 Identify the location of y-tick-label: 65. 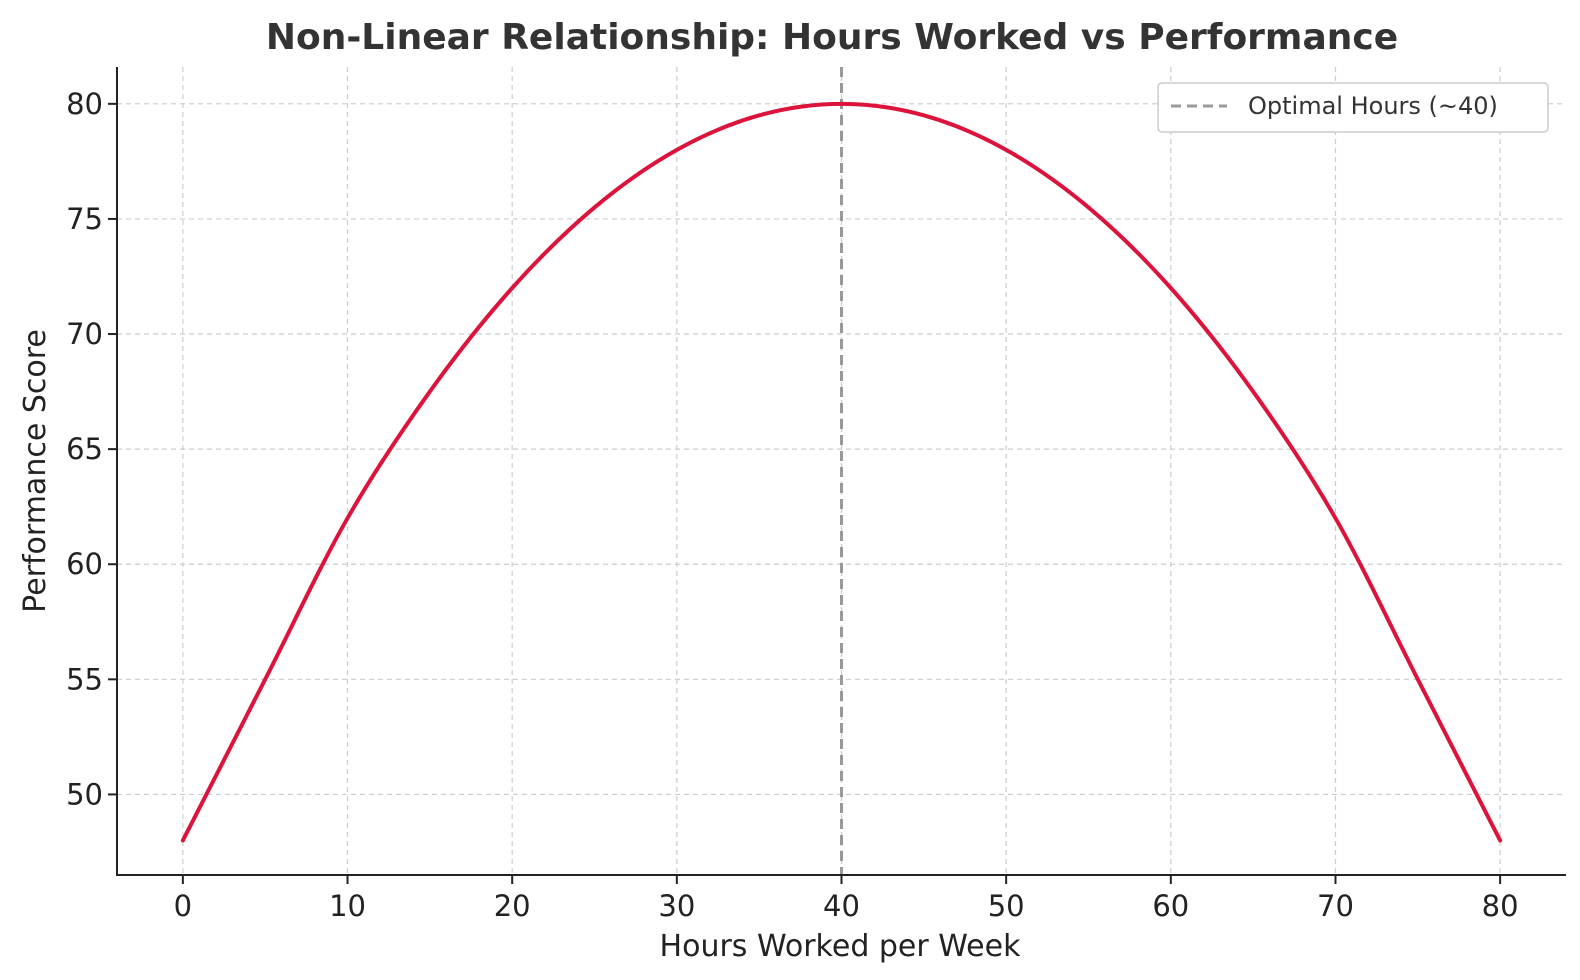
(84, 449).